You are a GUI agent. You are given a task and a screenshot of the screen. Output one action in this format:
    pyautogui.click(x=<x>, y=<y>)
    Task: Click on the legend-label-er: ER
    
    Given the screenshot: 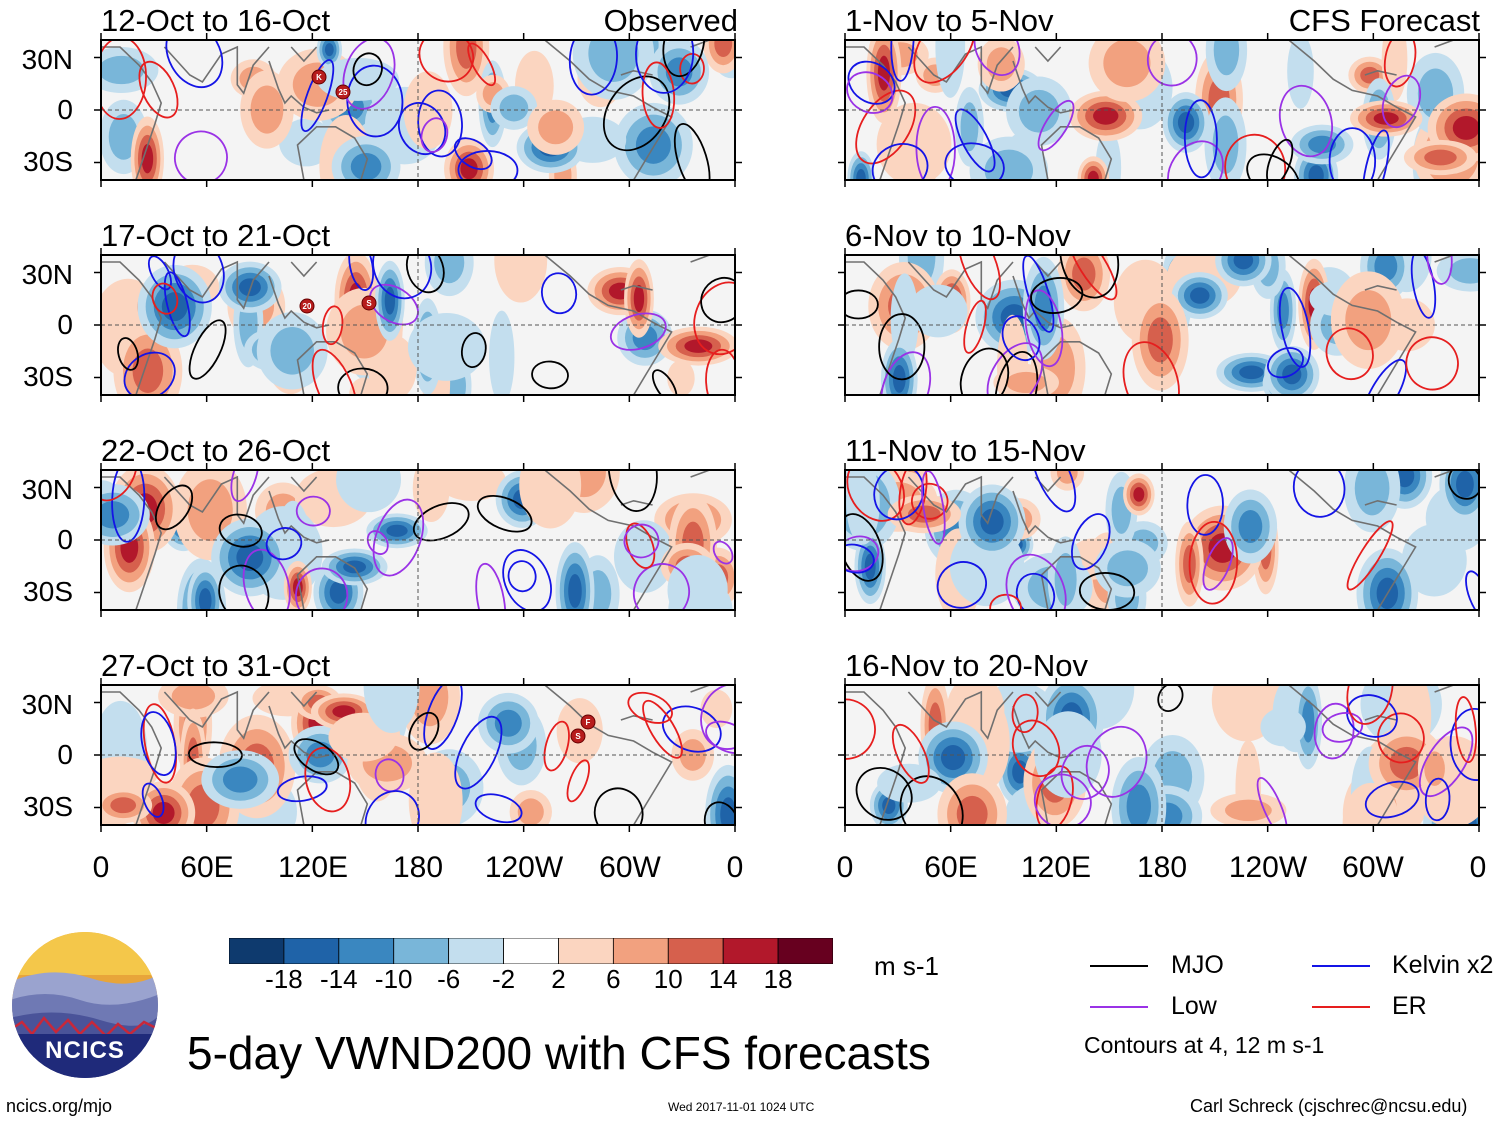 What is the action you would take?
    pyautogui.click(x=1409, y=1006)
    